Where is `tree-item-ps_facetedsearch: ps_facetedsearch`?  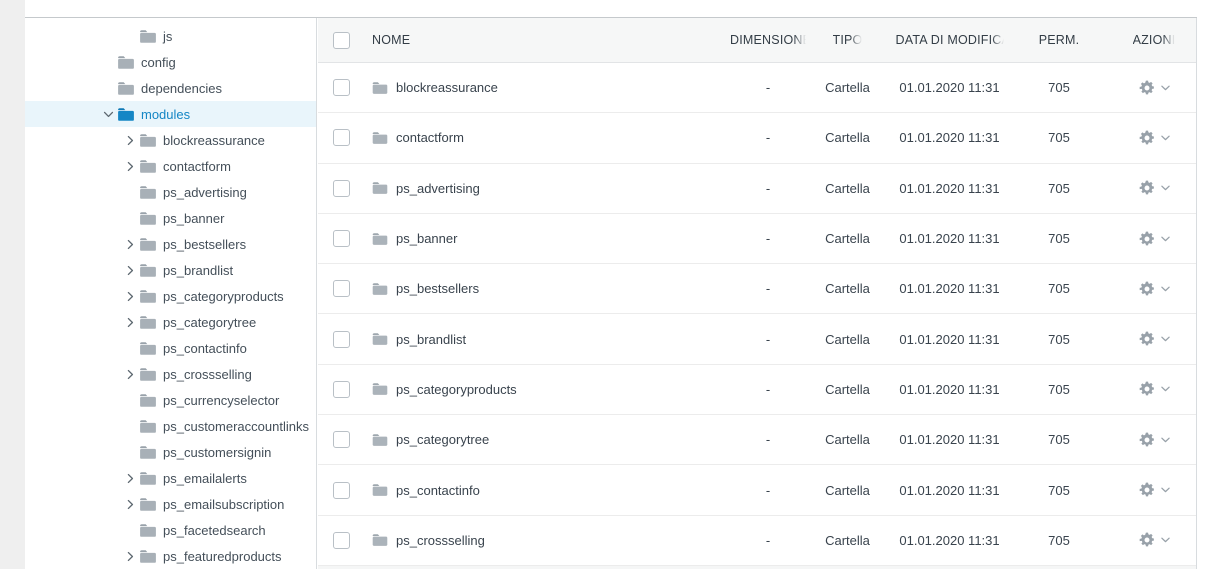 tree-item-ps_facetedsearch: ps_facetedsearch is located at coordinates (170, 530).